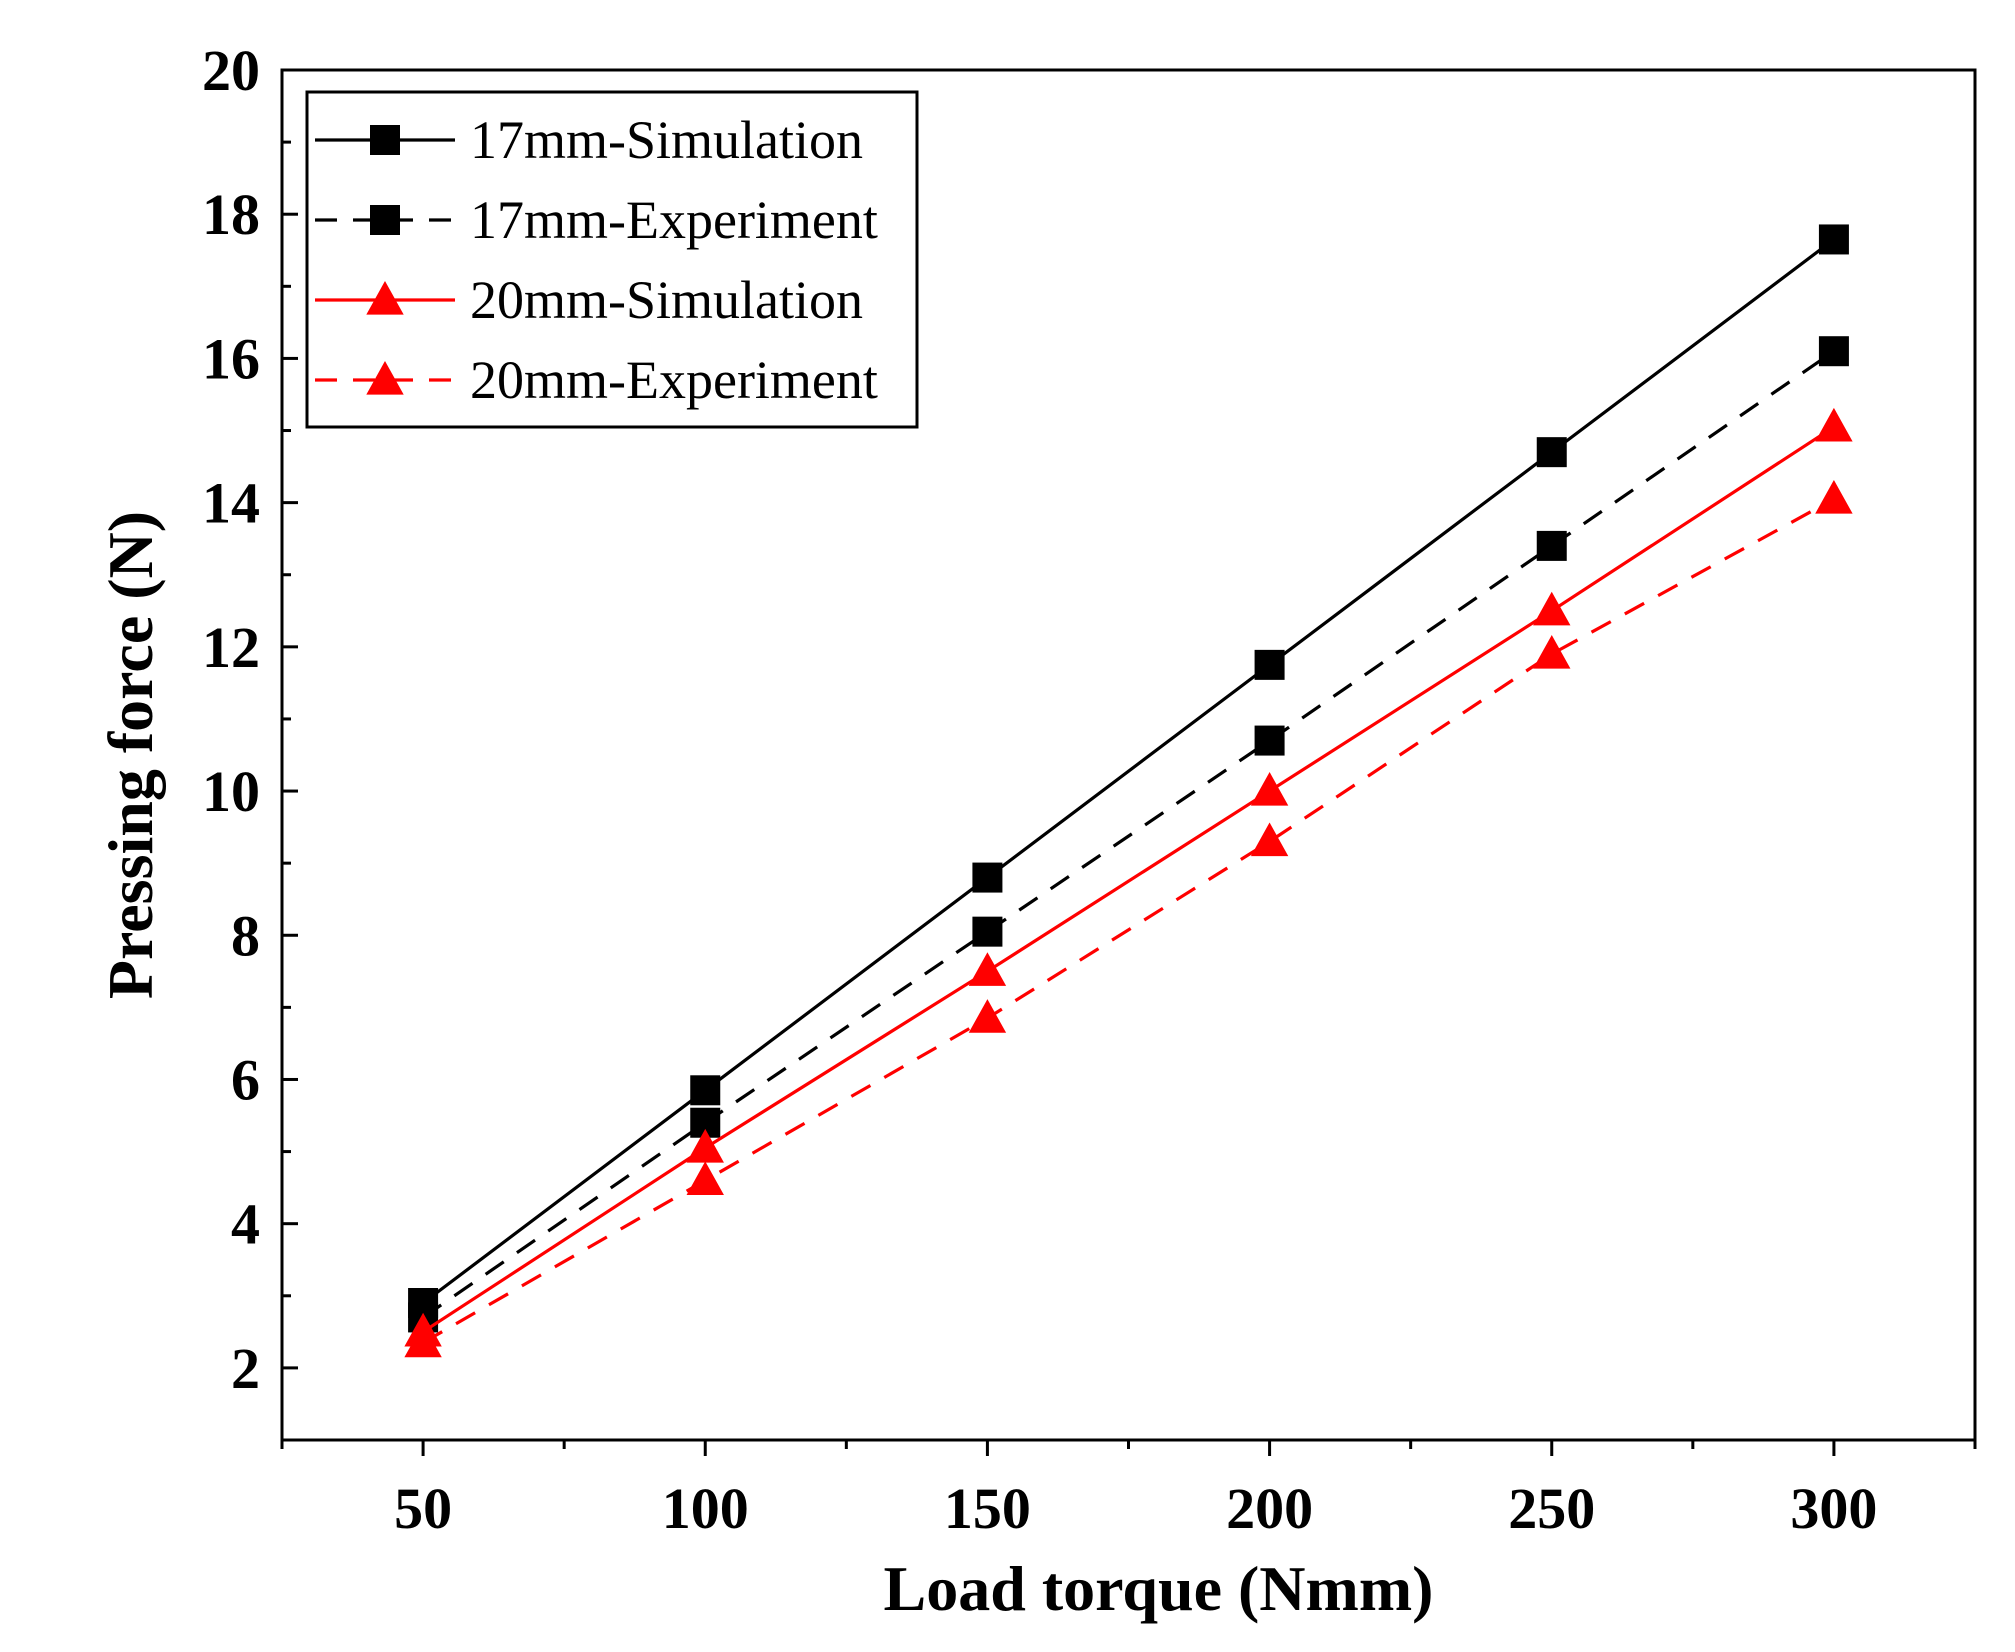  What do you see at coordinates (231, 647) in the screenshot?
I see `y-tick-label: 12` at bounding box center [231, 647].